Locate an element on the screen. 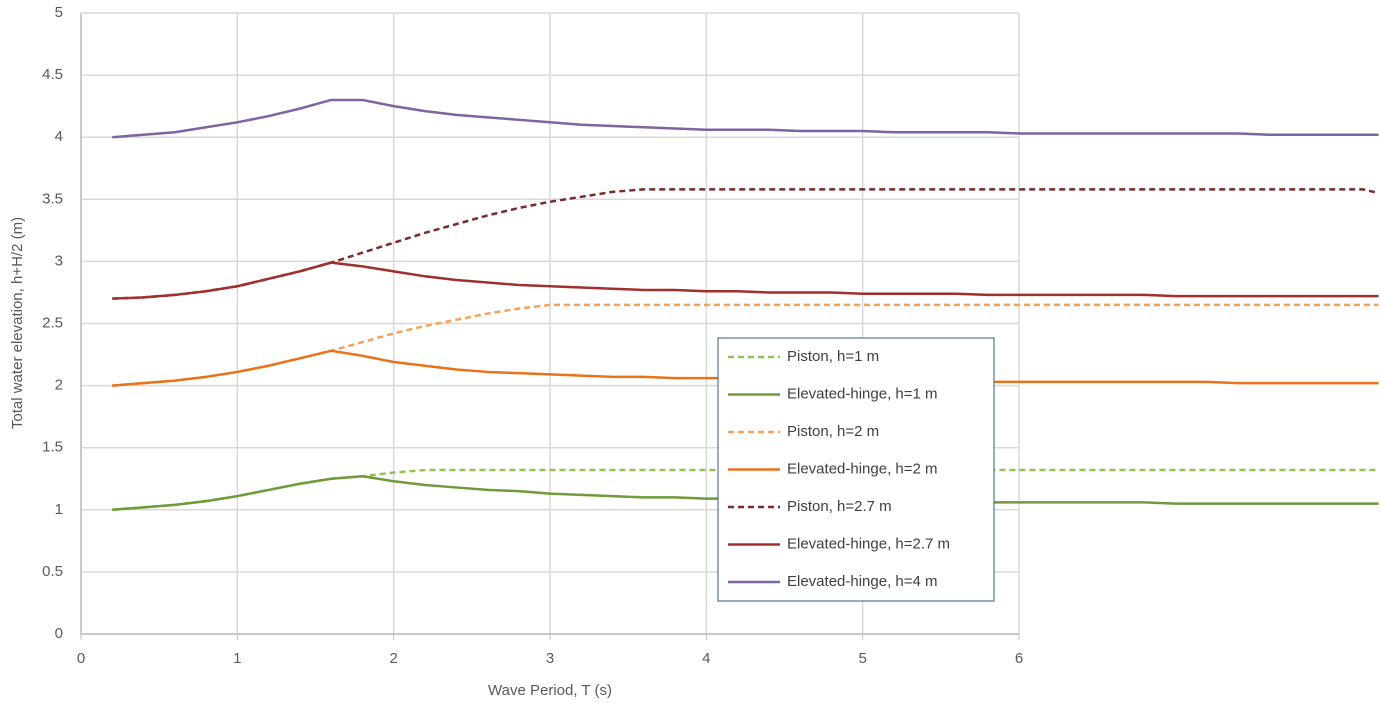 The height and width of the screenshot is (709, 1381). y-tick-label: 1.5 is located at coordinates (52, 447).